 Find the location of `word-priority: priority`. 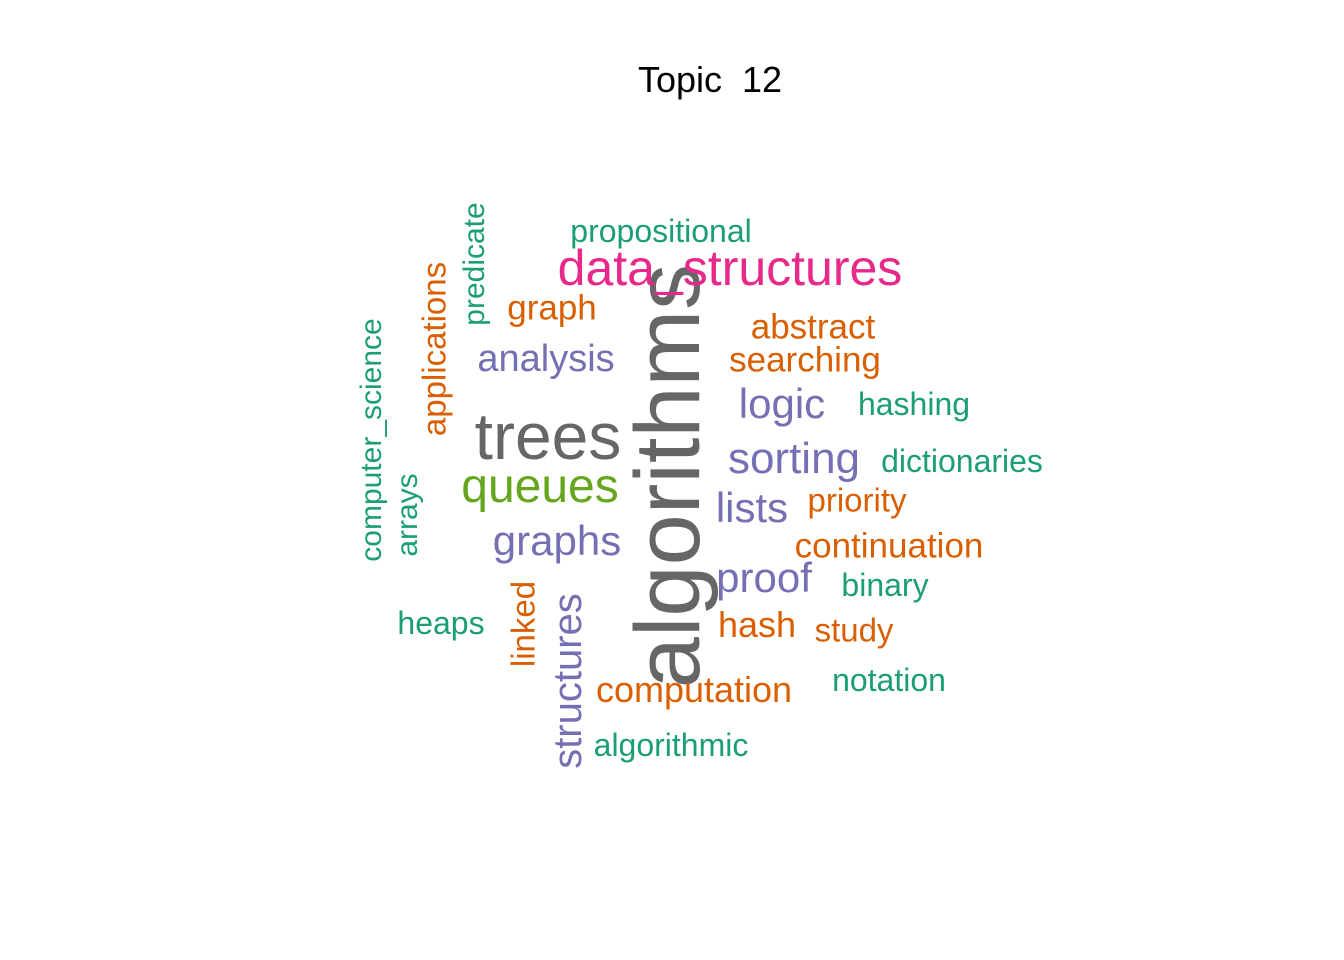

word-priority: priority is located at coordinates (857, 500).